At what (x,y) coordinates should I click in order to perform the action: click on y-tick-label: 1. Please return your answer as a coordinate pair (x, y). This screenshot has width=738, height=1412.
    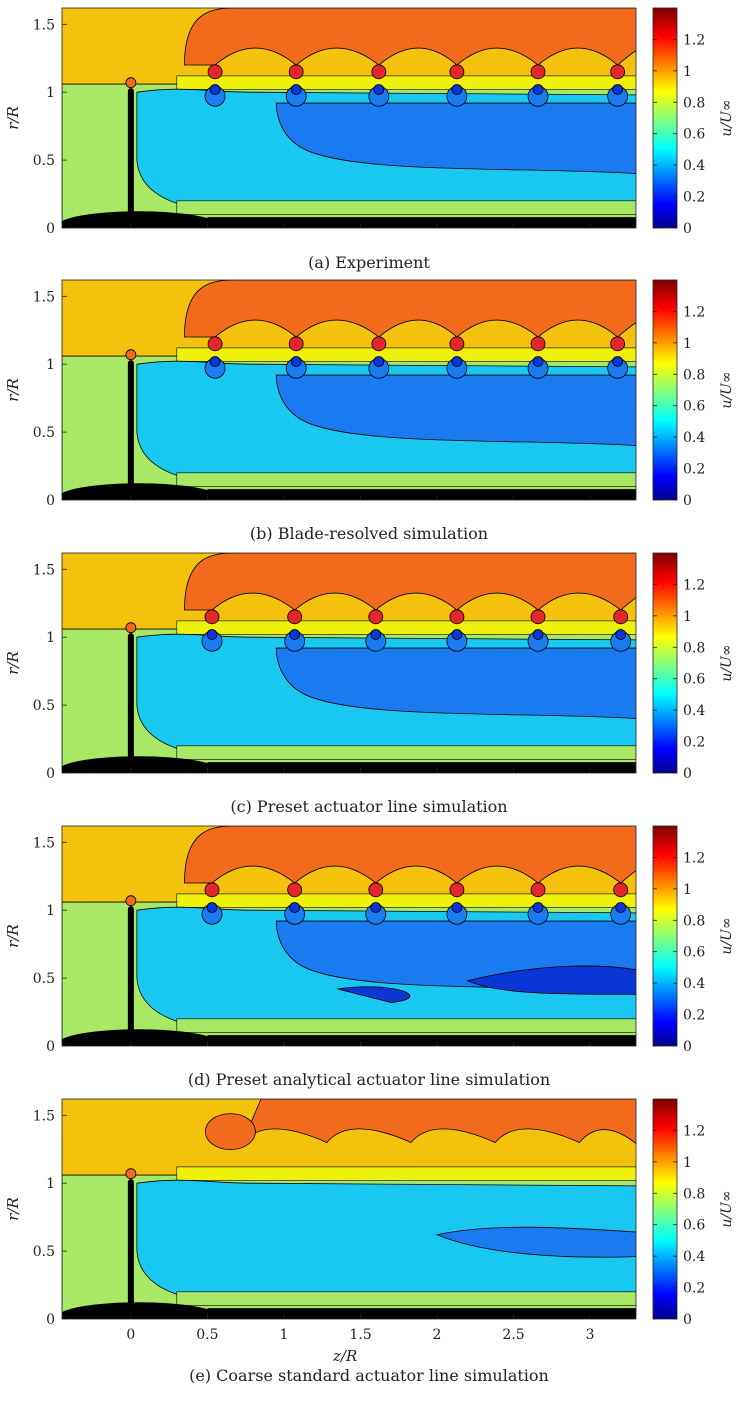
    Looking at the image, I should click on (50, 365).